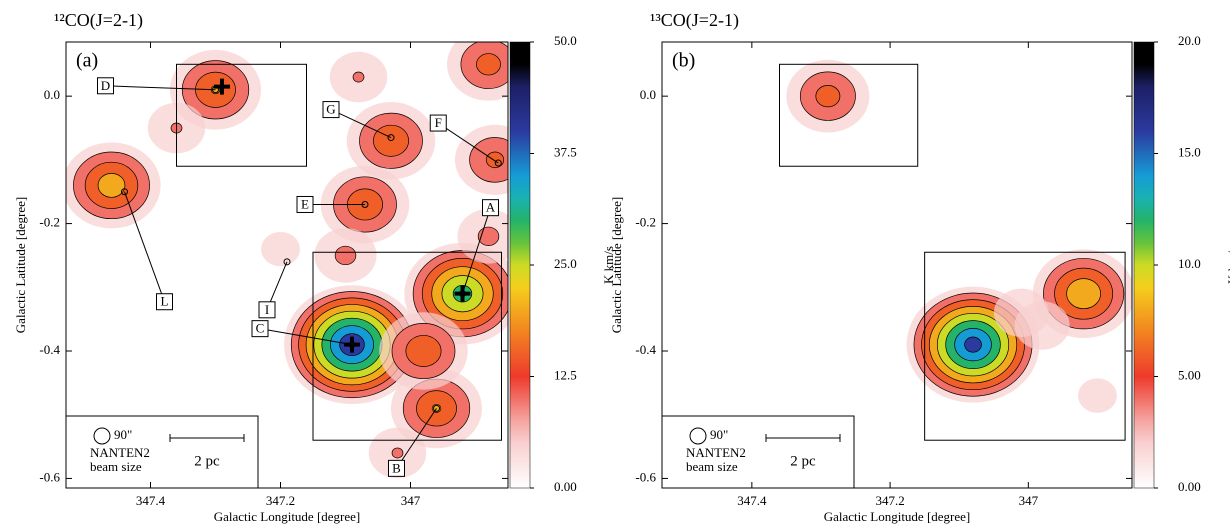  What do you see at coordinates (565, 374) in the screenshot?
I see `colorbar-tick-label: 12.5` at bounding box center [565, 374].